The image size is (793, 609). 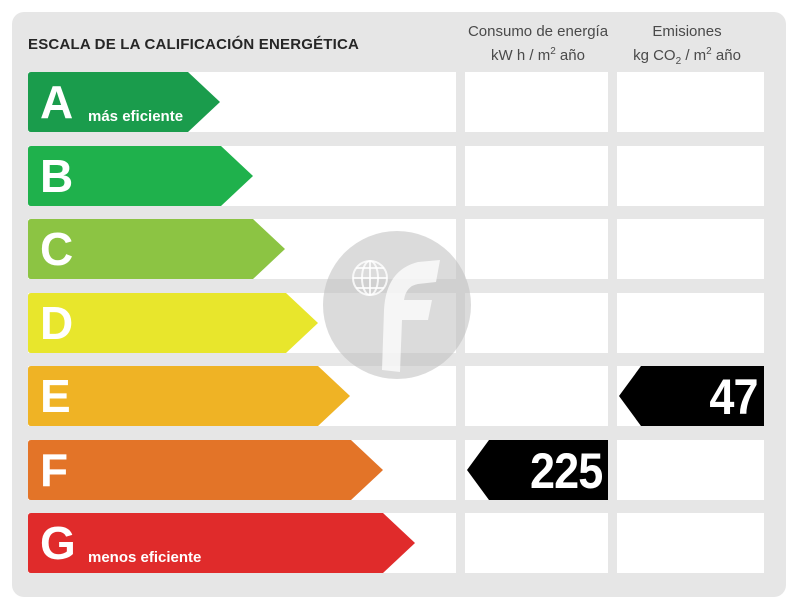 I want to click on column-header-consumo: Consumo de energía kW h / m2 año, so click(x=538, y=44).